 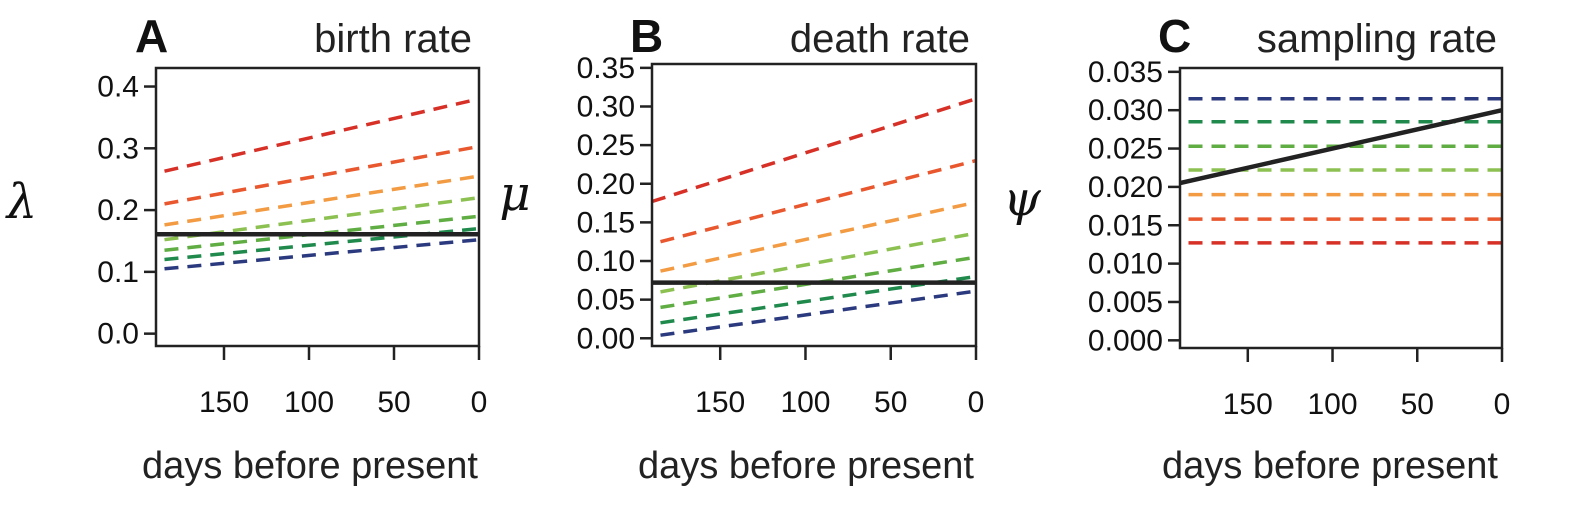 What do you see at coordinates (1174, 36) in the screenshot?
I see `panel-letter: C` at bounding box center [1174, 36].